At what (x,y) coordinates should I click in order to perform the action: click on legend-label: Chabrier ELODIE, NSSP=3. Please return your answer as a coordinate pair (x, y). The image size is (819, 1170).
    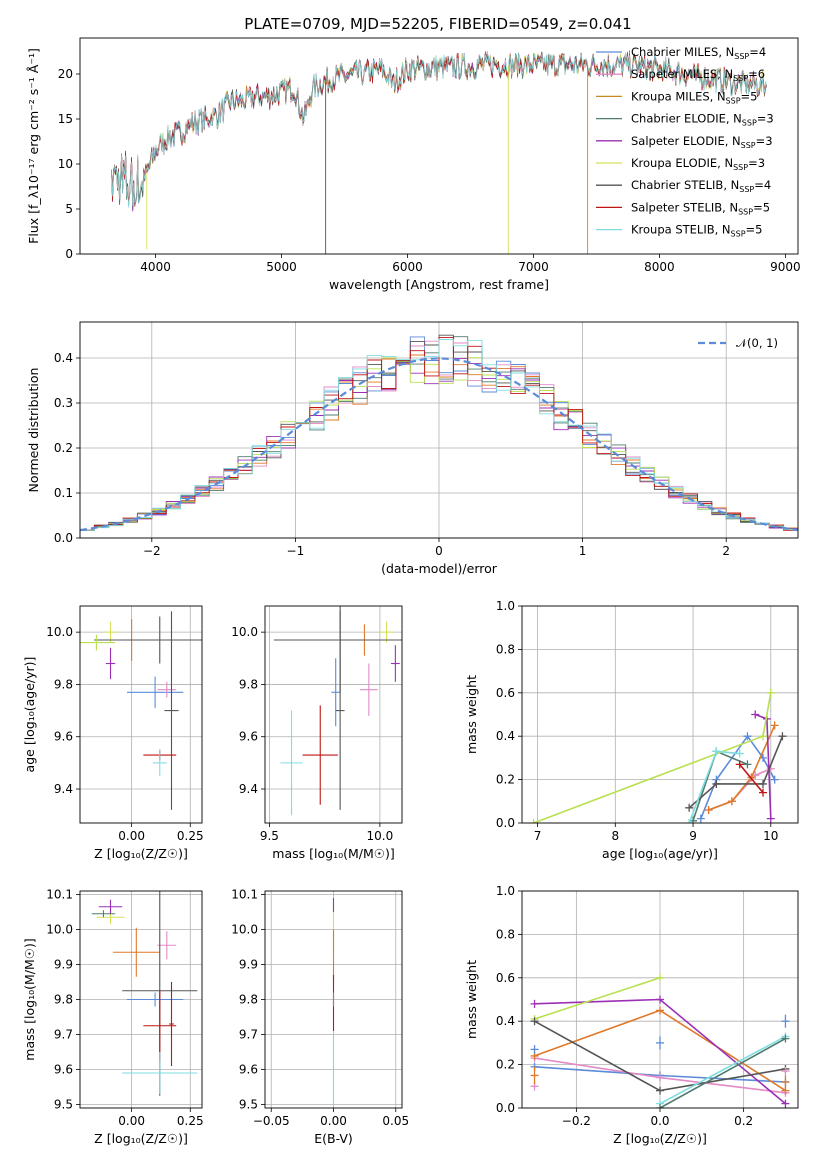
    Looking at the image, I should click on (702, 120).